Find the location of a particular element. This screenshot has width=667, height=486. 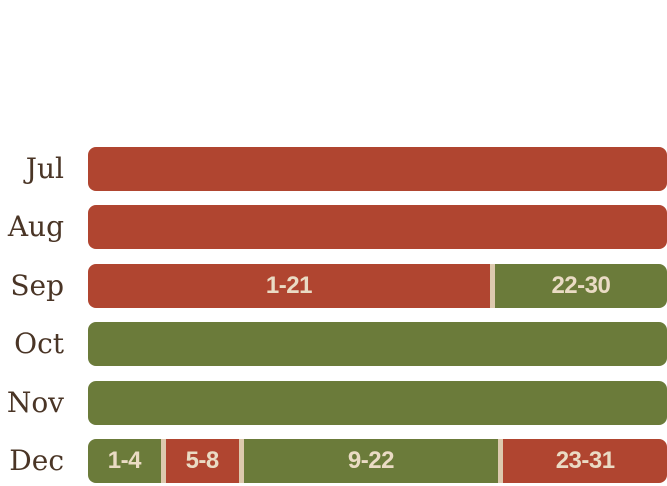

month-row-aug: Aug is located at coordinates (333, 227).